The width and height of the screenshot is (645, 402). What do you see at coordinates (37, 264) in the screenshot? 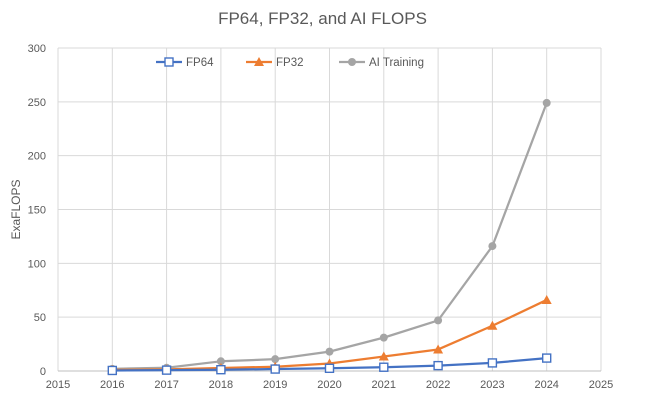
I see `y-tick-label: 100` at bounding box center [37, 264].